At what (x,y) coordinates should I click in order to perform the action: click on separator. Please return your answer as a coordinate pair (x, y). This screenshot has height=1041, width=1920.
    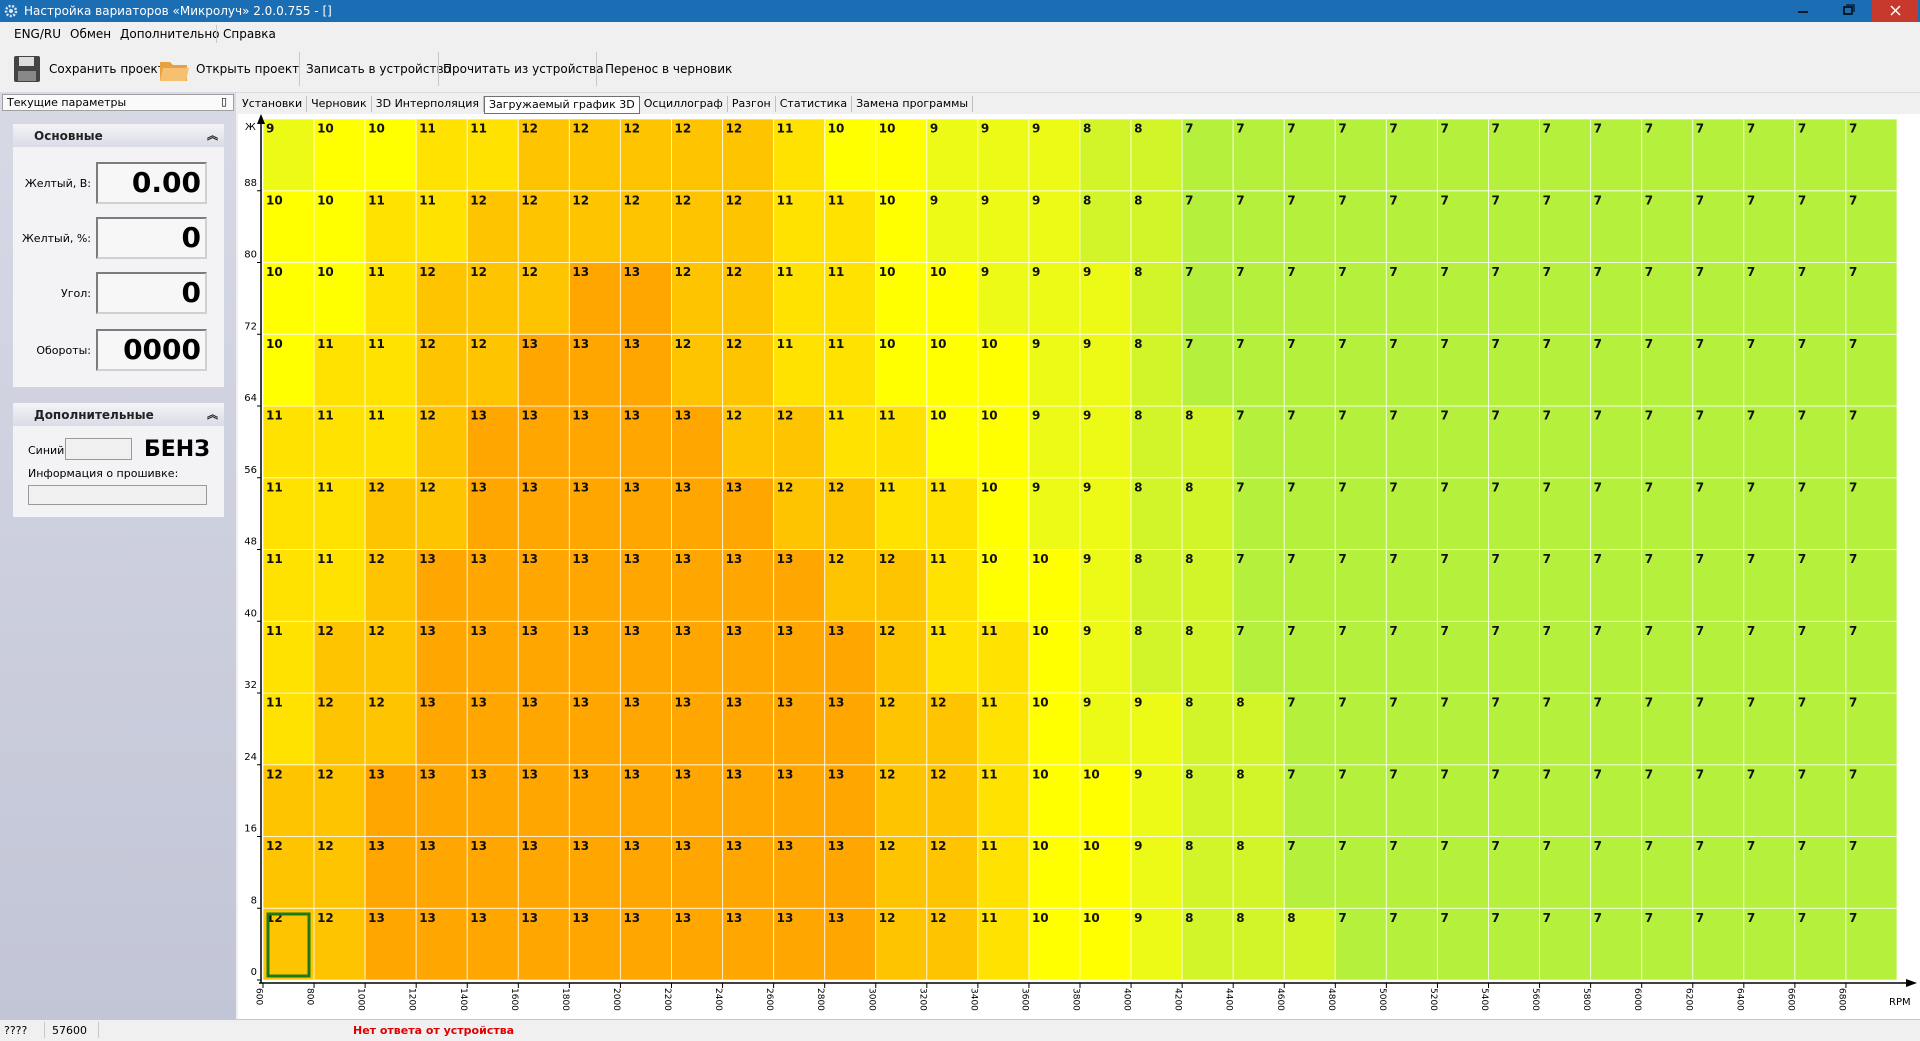
    Looking at the image, I should click on (216, 34).